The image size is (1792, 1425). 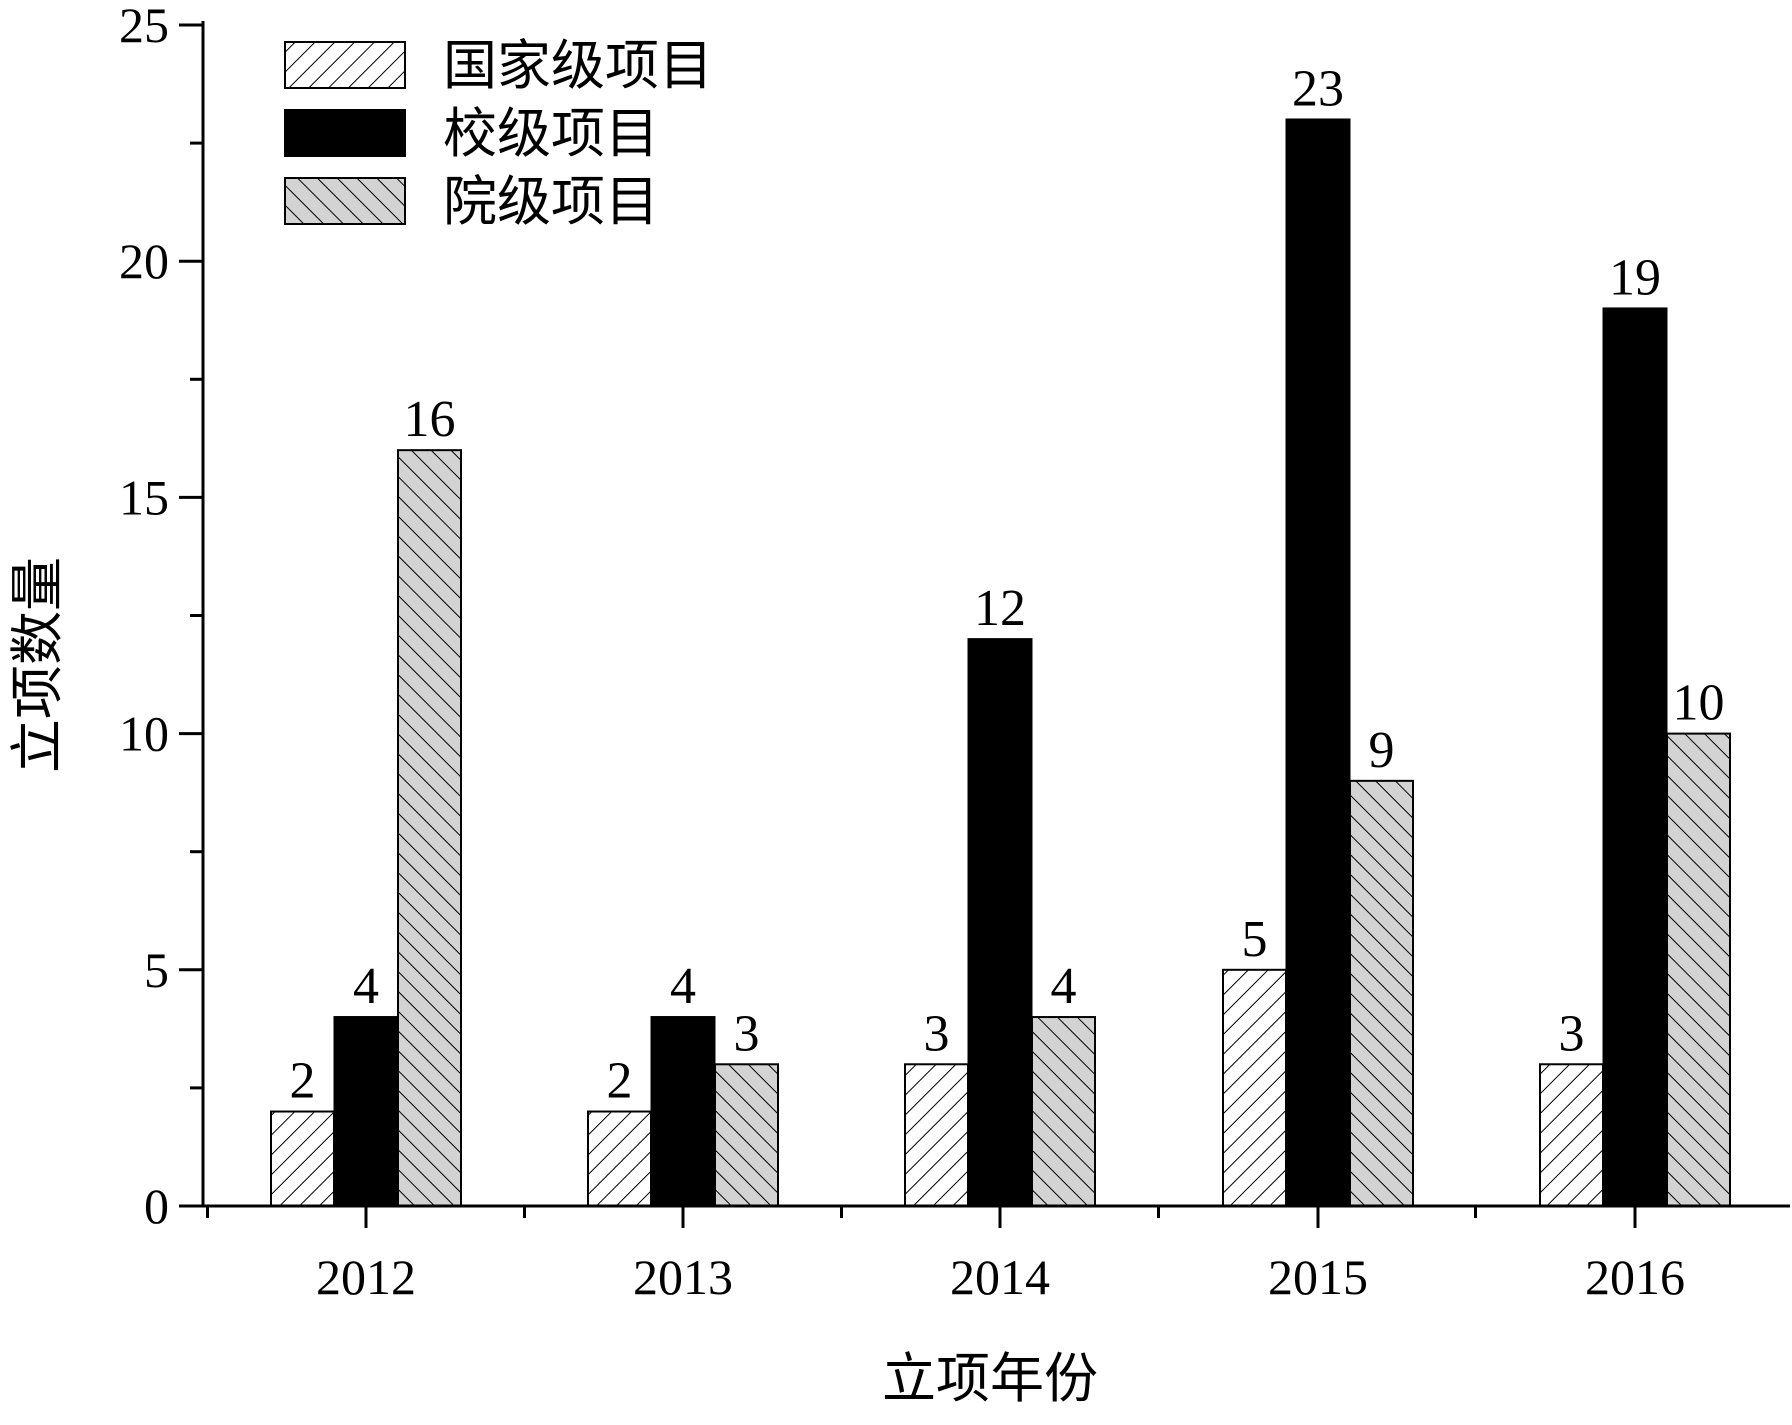 I want to click on data-label-2015-series-3: 9, so click(x=1382, y=750).